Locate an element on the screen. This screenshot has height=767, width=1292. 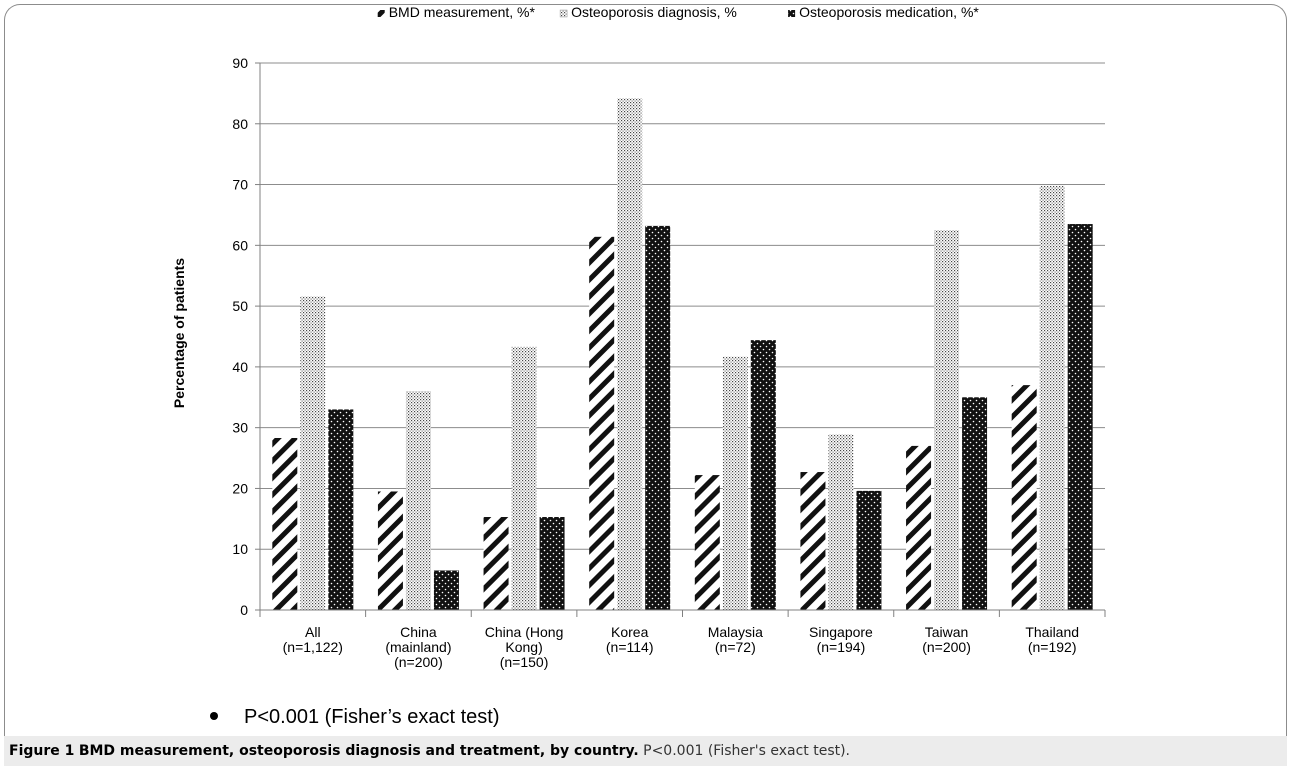
footnote-bullet: P<0.001 (Fisher’s exact test) is located at coordinates (355, 717).